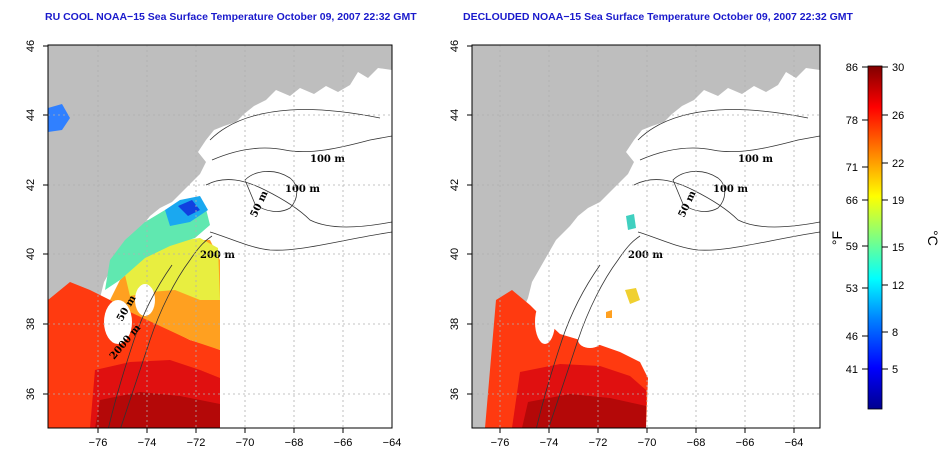 The height and width of the screenshot is (475, 950). I want to click on colorbar-gradient-bar, so click(875, 237).